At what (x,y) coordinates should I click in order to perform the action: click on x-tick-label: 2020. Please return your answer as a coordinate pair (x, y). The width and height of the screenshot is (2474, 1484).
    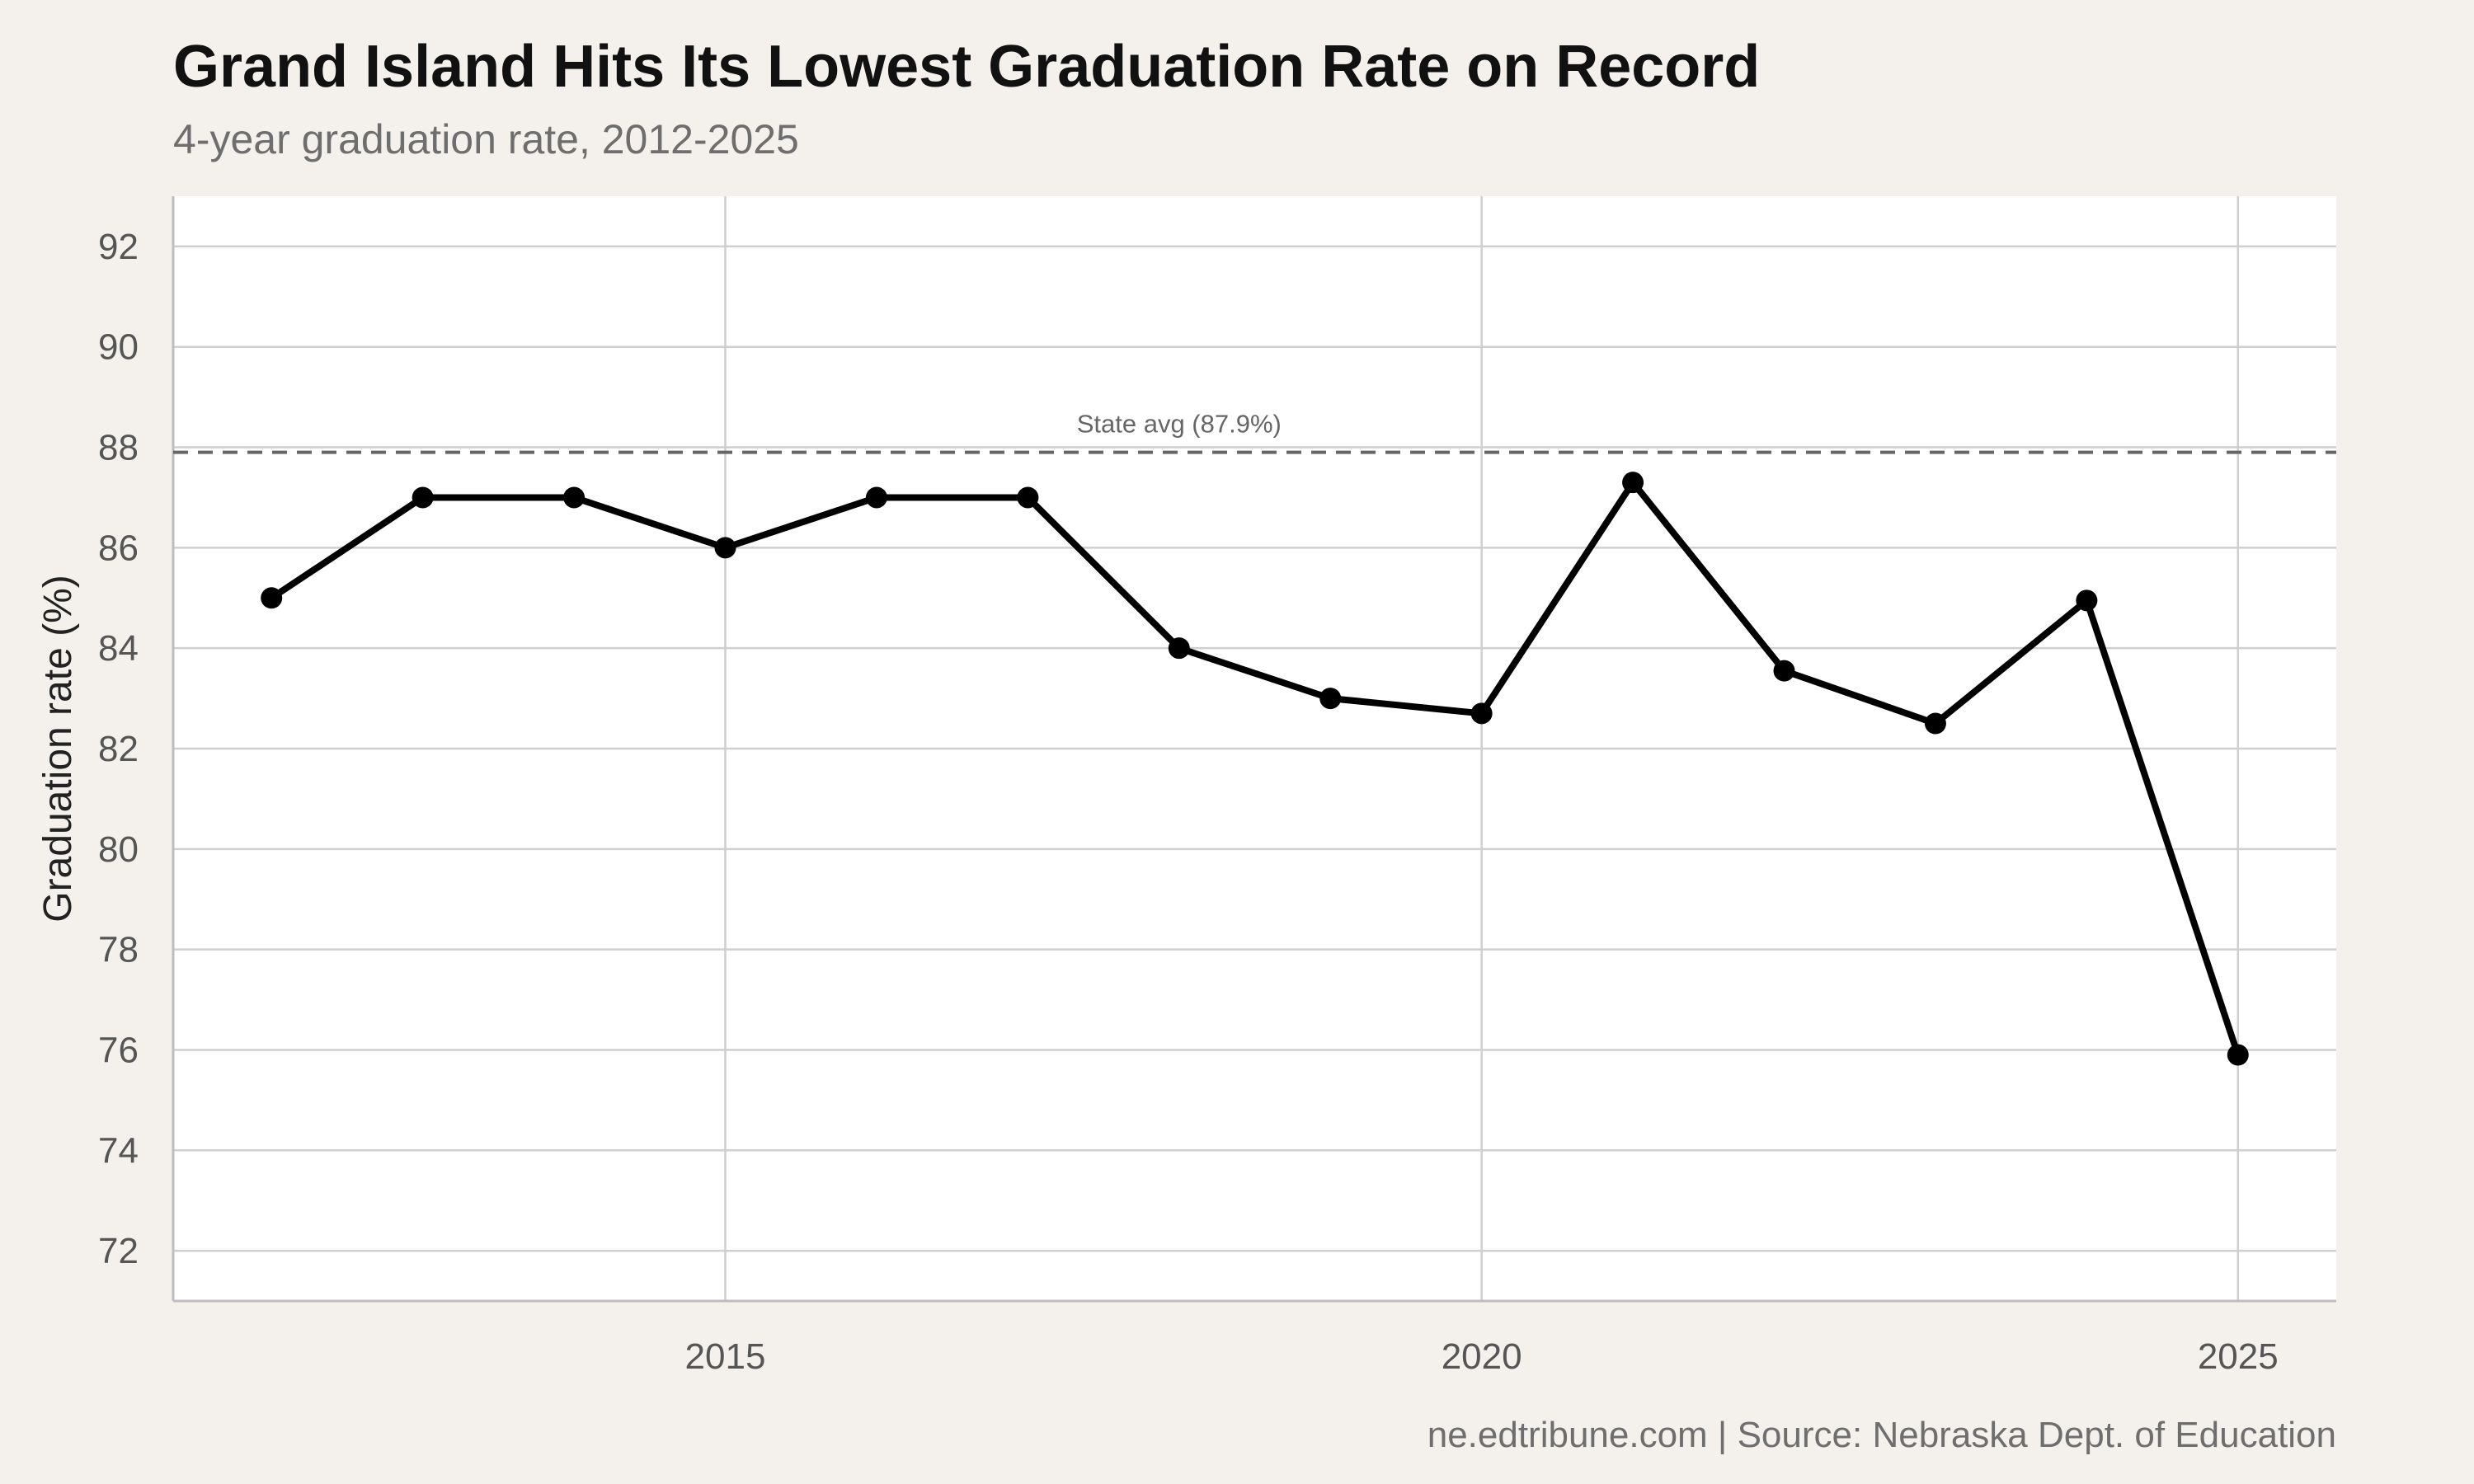
    Looking at the image, I should click on (1482, 1356).